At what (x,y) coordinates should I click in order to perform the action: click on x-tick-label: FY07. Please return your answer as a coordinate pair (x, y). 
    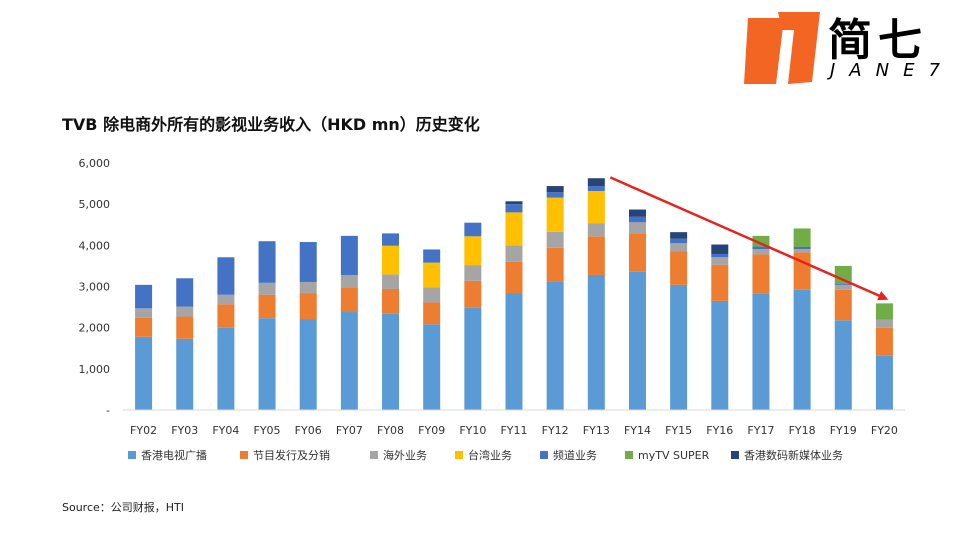
    Looking at the image, I should click on (349, 430).